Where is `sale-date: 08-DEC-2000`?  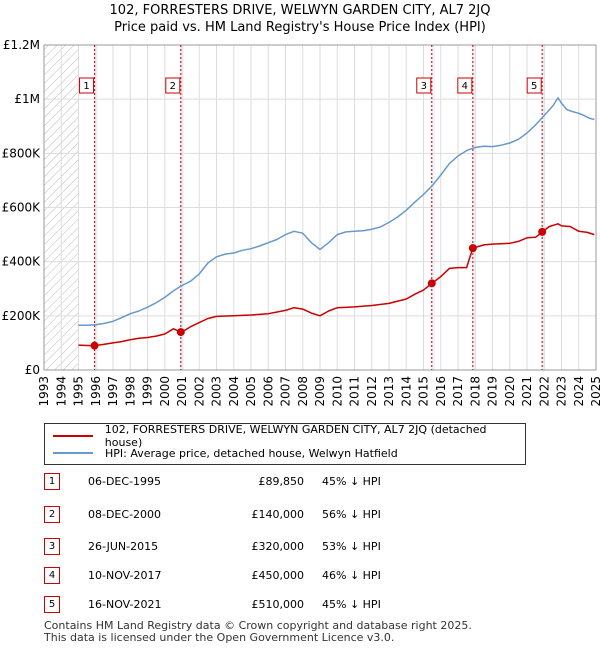 sale-date: 08-DEC-2000 is located at coordinates (125, 514).